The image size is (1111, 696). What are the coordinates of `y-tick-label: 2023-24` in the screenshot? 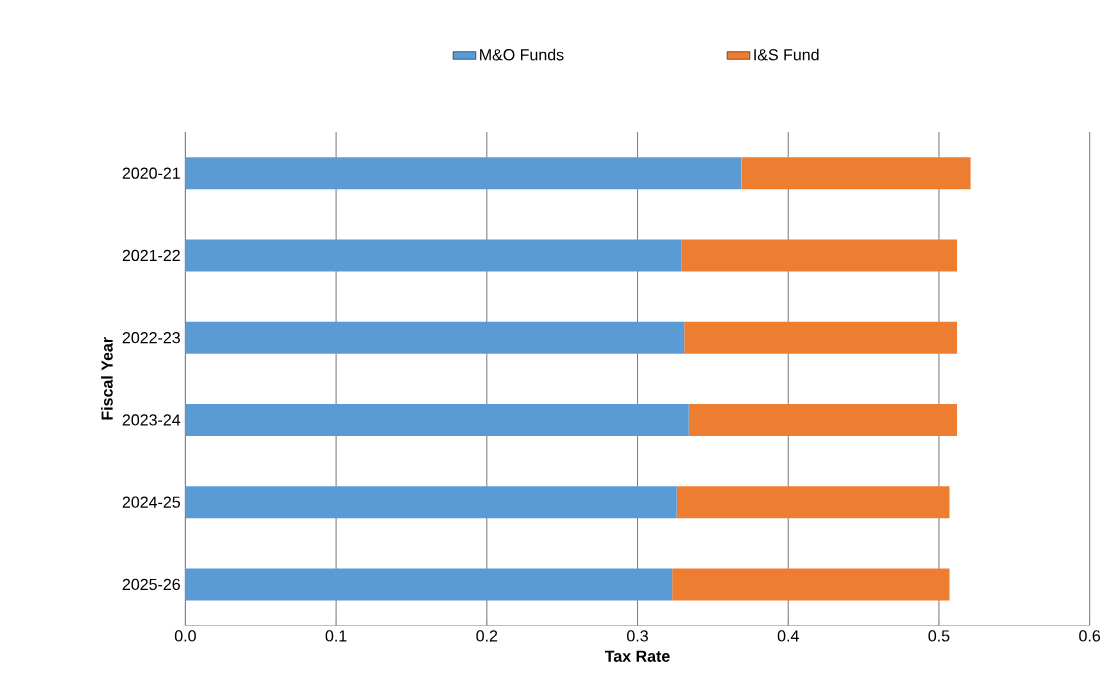 It's located at (151, 420).